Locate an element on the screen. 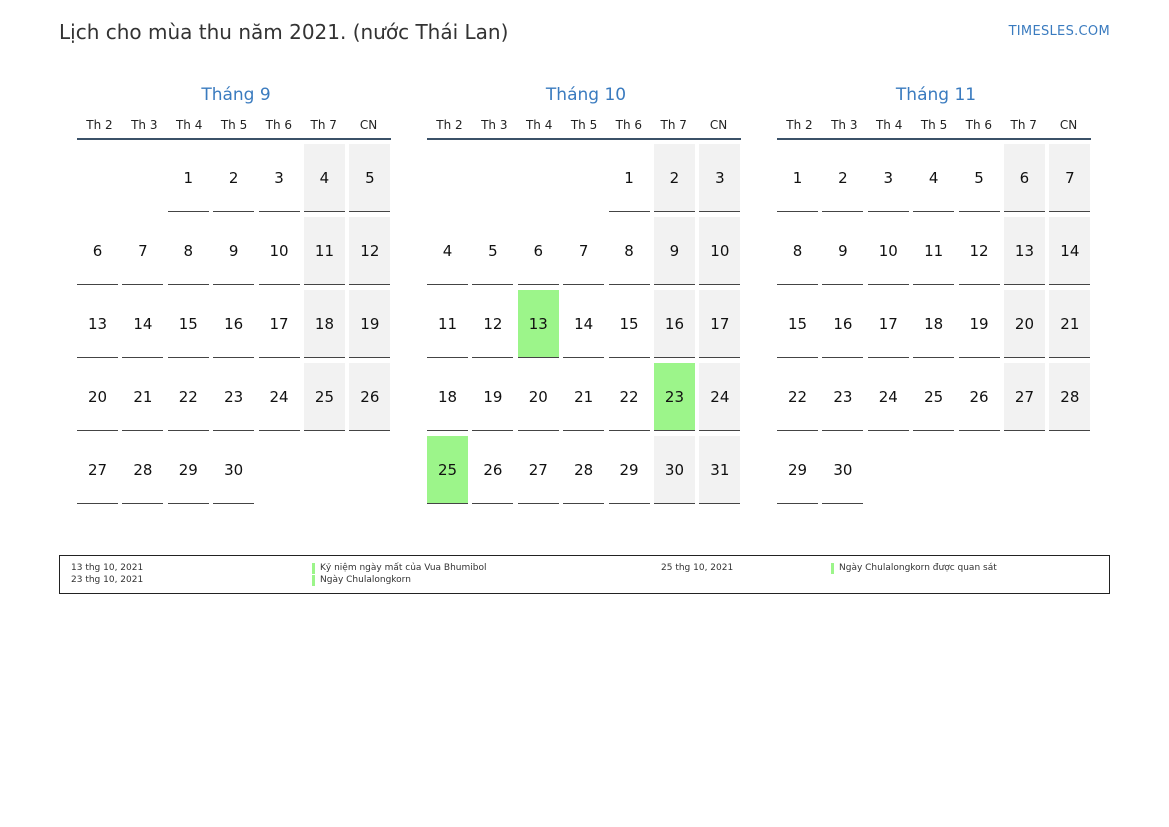  holiday-day-cell: 23 is located at coordinates (674, 397).